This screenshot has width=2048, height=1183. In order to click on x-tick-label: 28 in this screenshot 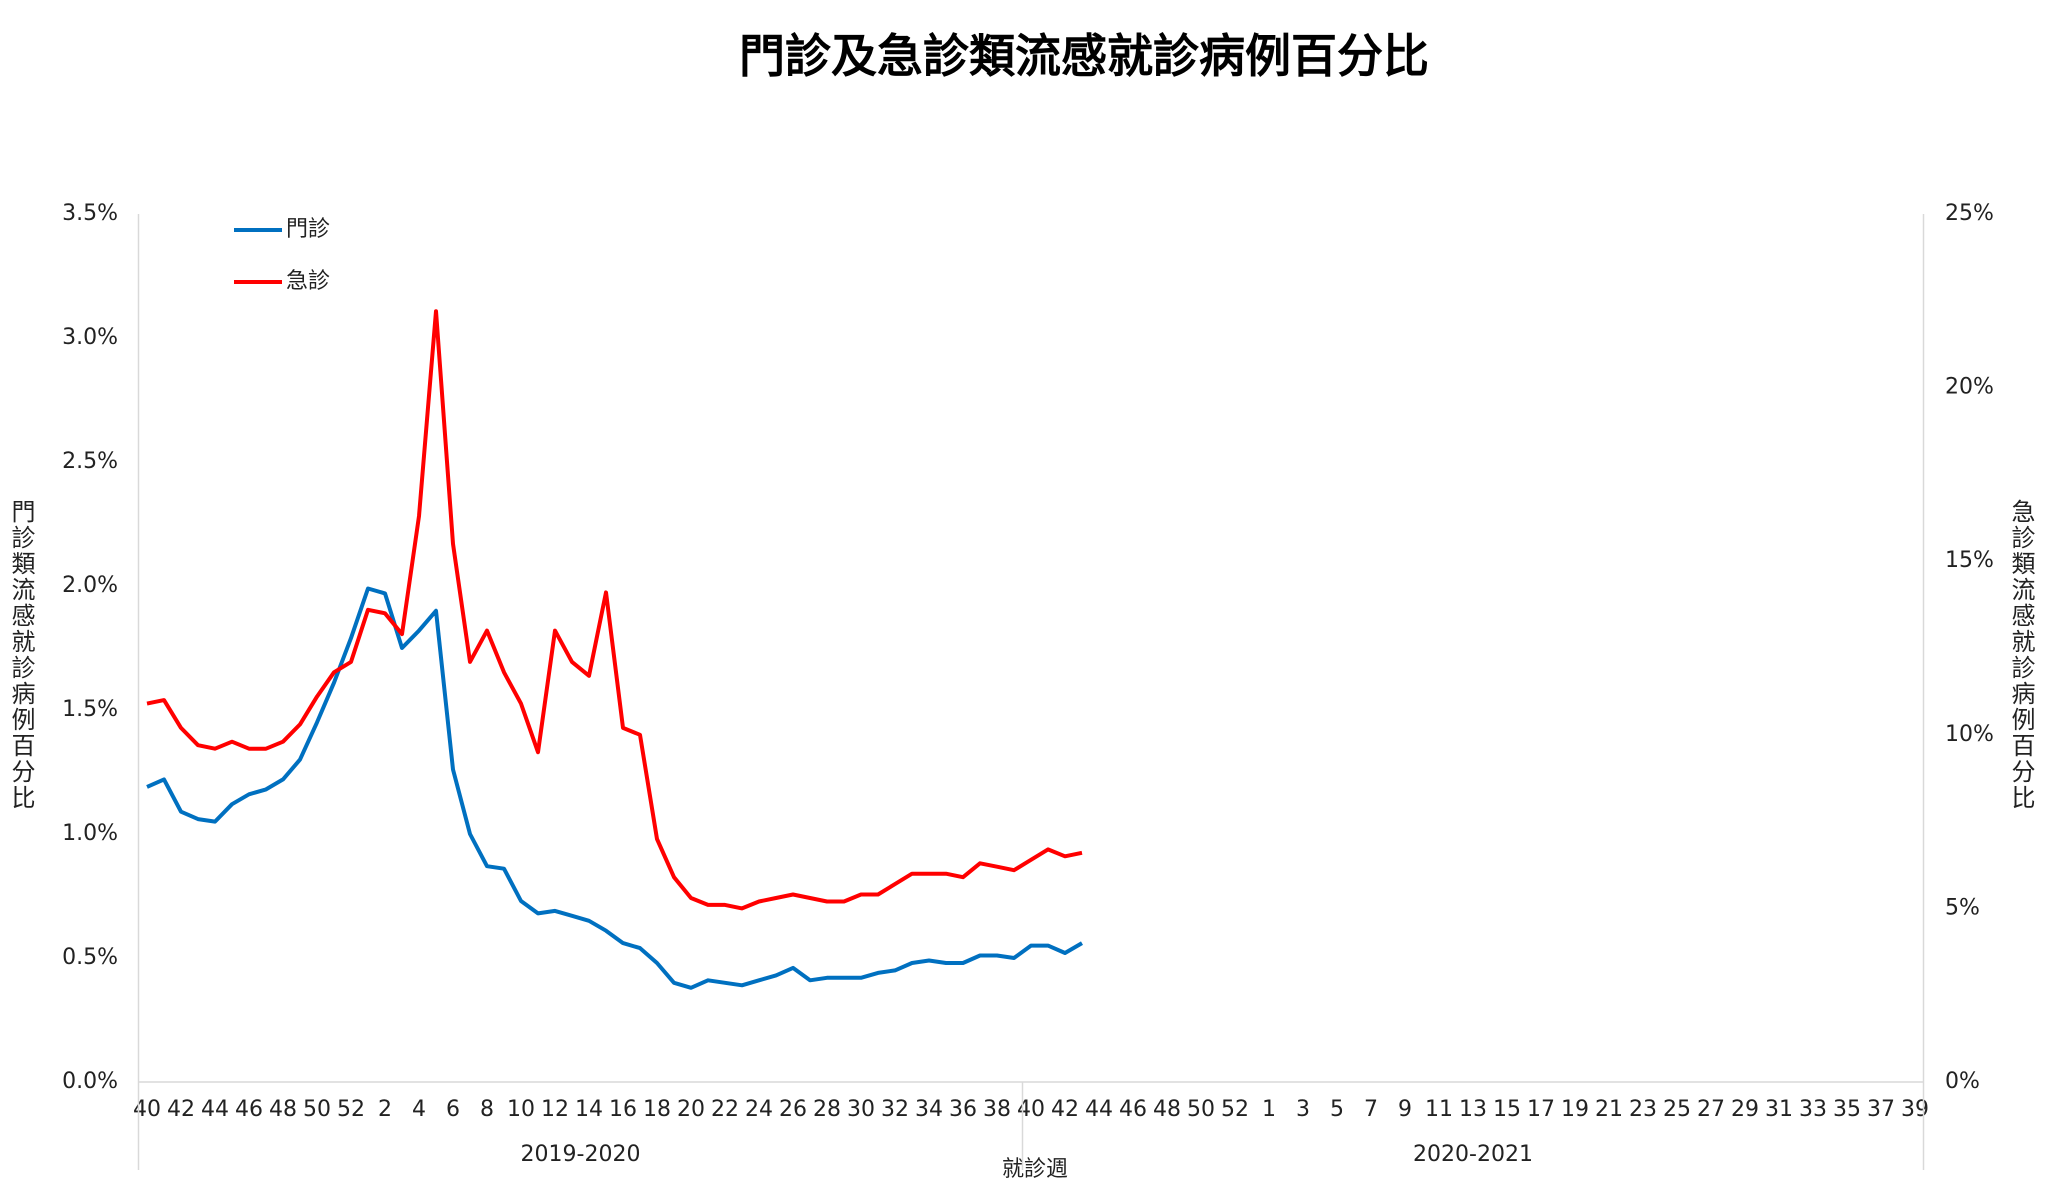, I will do `click(827, 1109)`.